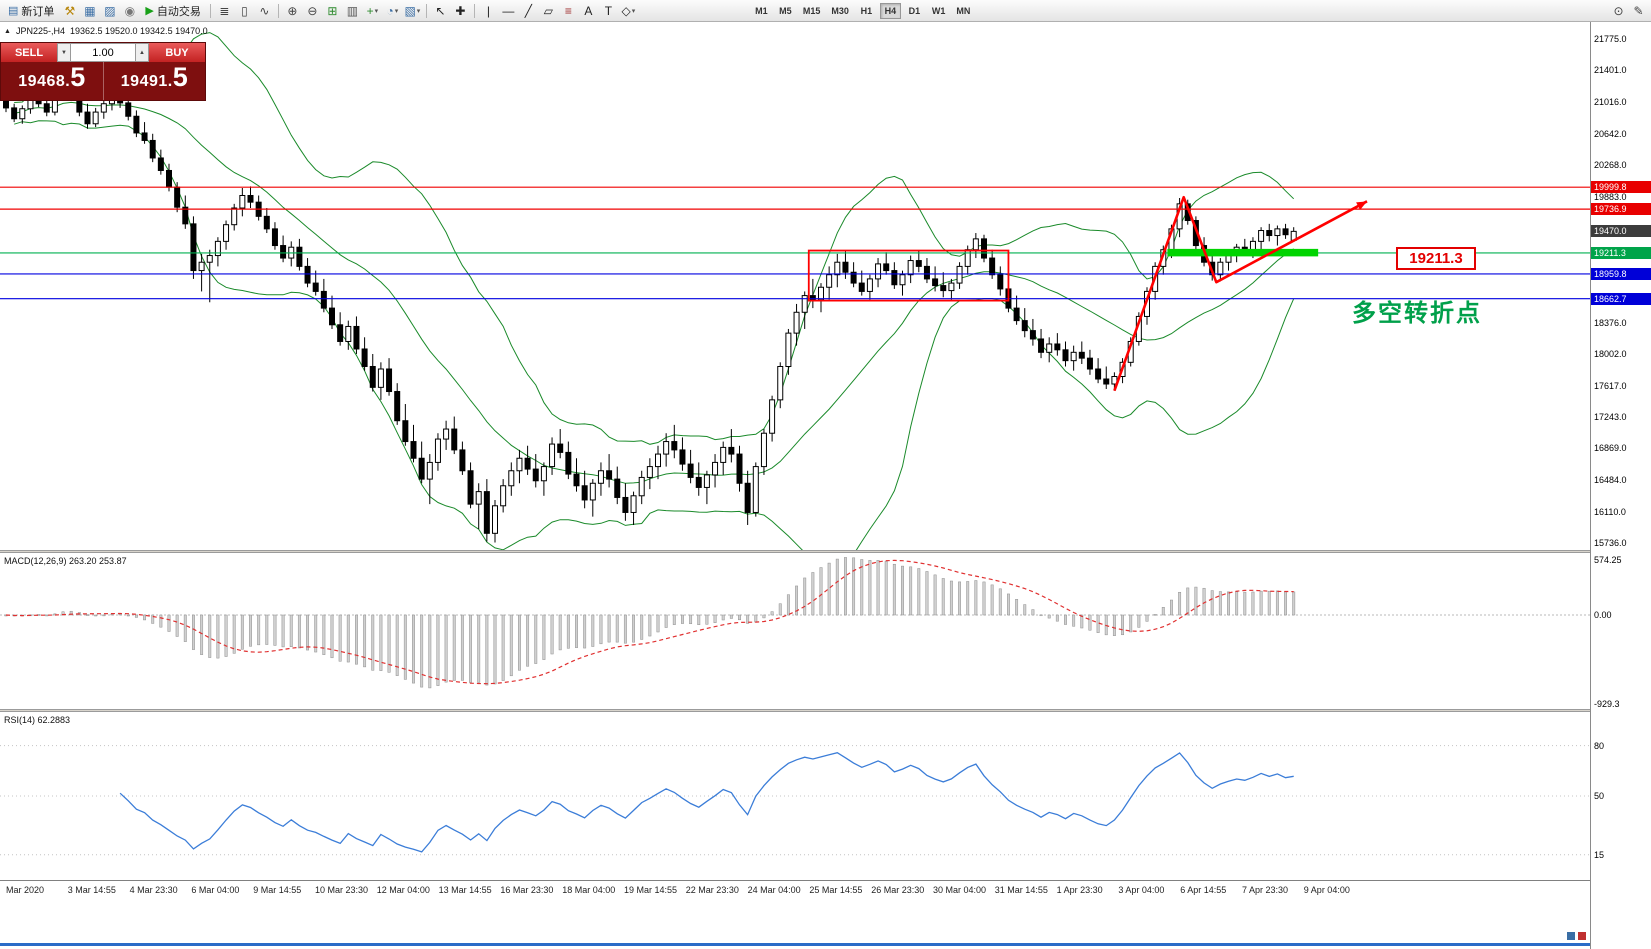 The width and height of the screenshot is (1651, 949). What do you see at coordinates (960, 890) in the screenshot?
I see `time-label: 30 Mar 04:00` at bounding box center [960, 890].